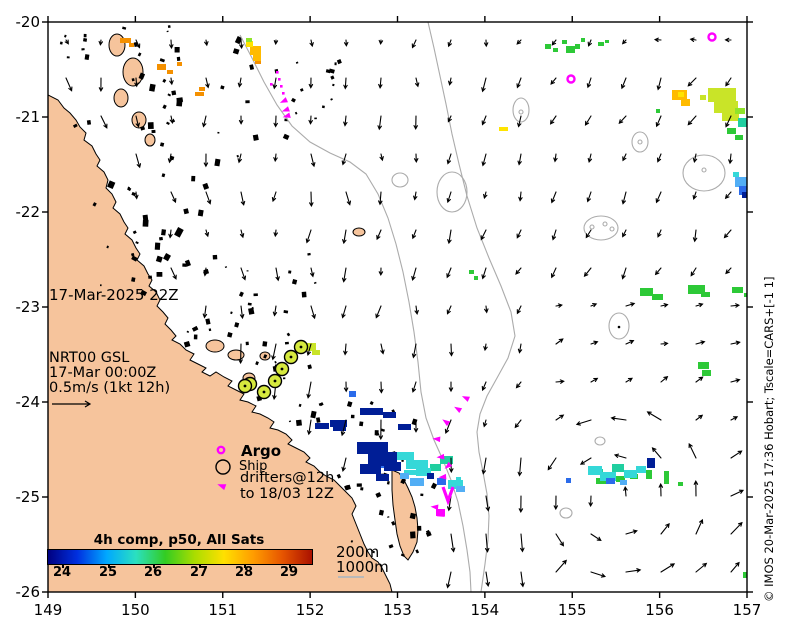 The width and height of the screenshot is (789, 624). I want to click on depth-1000m-label: 1000m, so click(362, 567).